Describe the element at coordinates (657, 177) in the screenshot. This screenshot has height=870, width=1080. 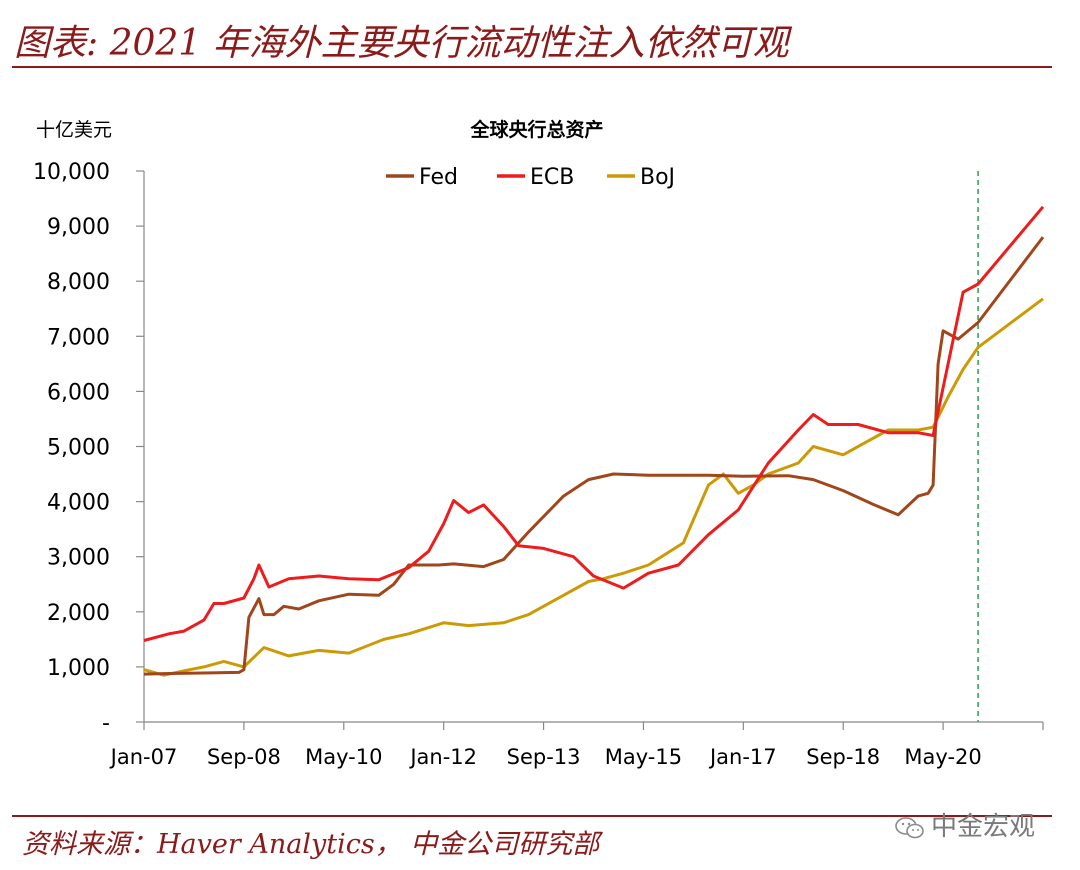
I see `legend-label-boj: BoJ` at that location.